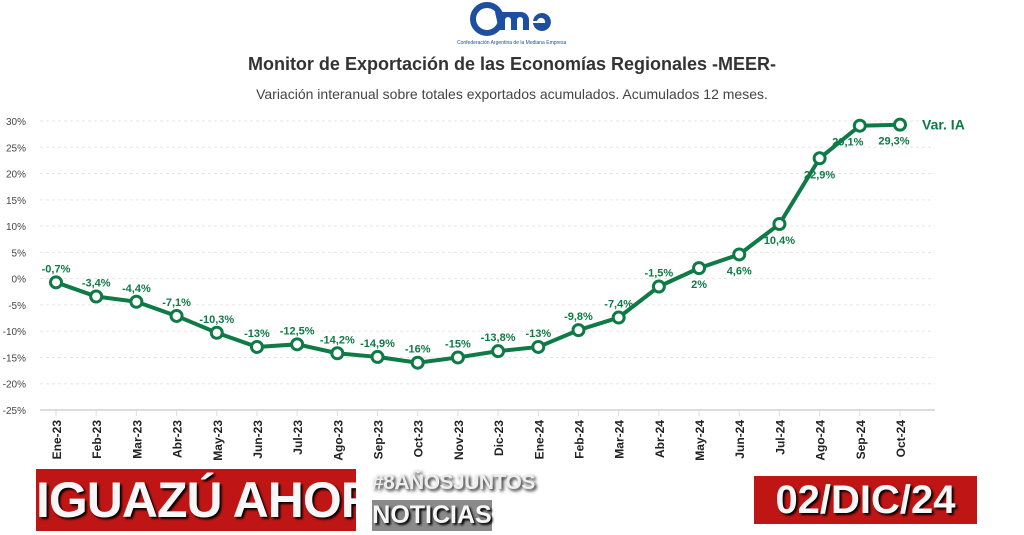 This screenshot has width=1024, height=535. What do you see at coordinates (136, 289) in the screenshot?
I see `data-label: -4,4%` at bounding box center [136, 289].